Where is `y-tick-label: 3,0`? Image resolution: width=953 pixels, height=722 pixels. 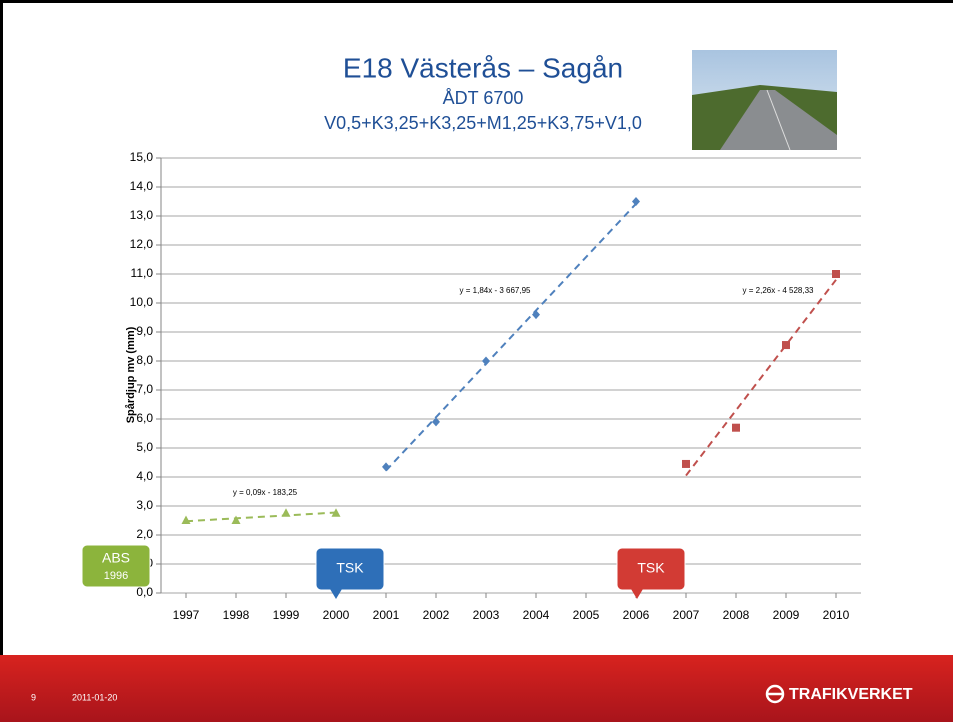
y-tick-label: 3,0 is located at coordinates (144, 505).